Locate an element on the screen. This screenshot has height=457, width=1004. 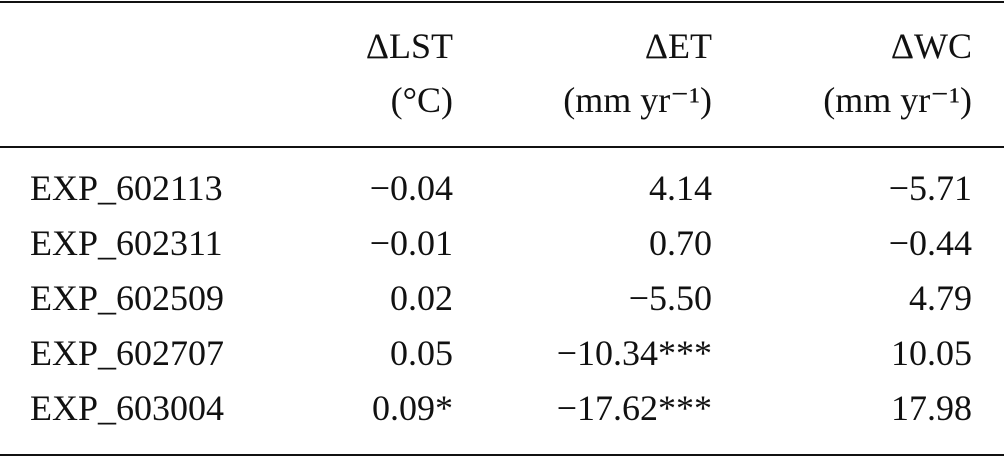
row-label: EXP_602707 is located at coordinates (127, 353).